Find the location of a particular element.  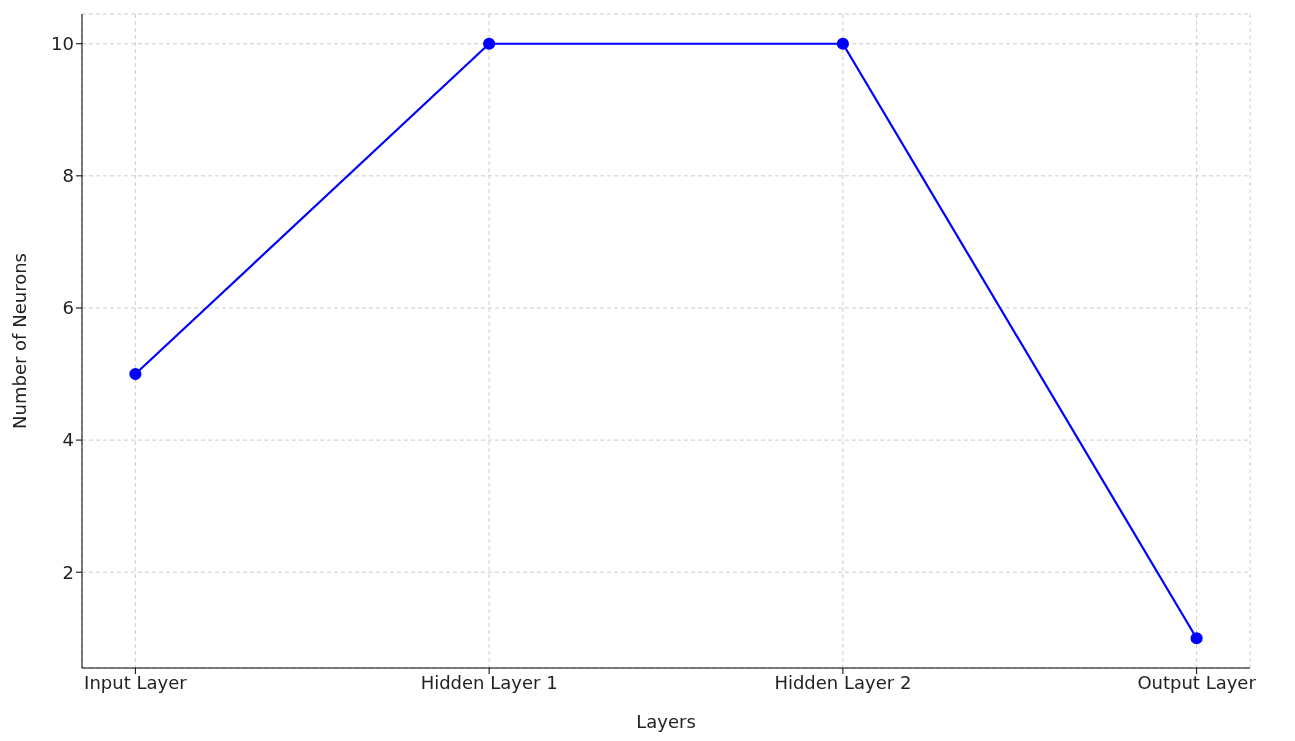

x-tick-label: Output Layer is located at coordinates (1197, 682).